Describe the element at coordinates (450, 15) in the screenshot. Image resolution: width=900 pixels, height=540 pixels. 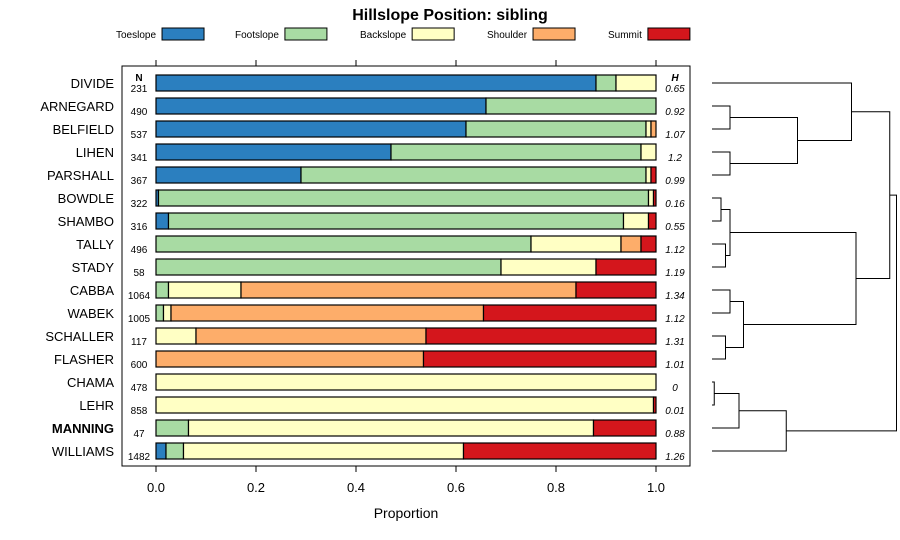
I see `chart-title: Hillslope Position: sibling` at that location.